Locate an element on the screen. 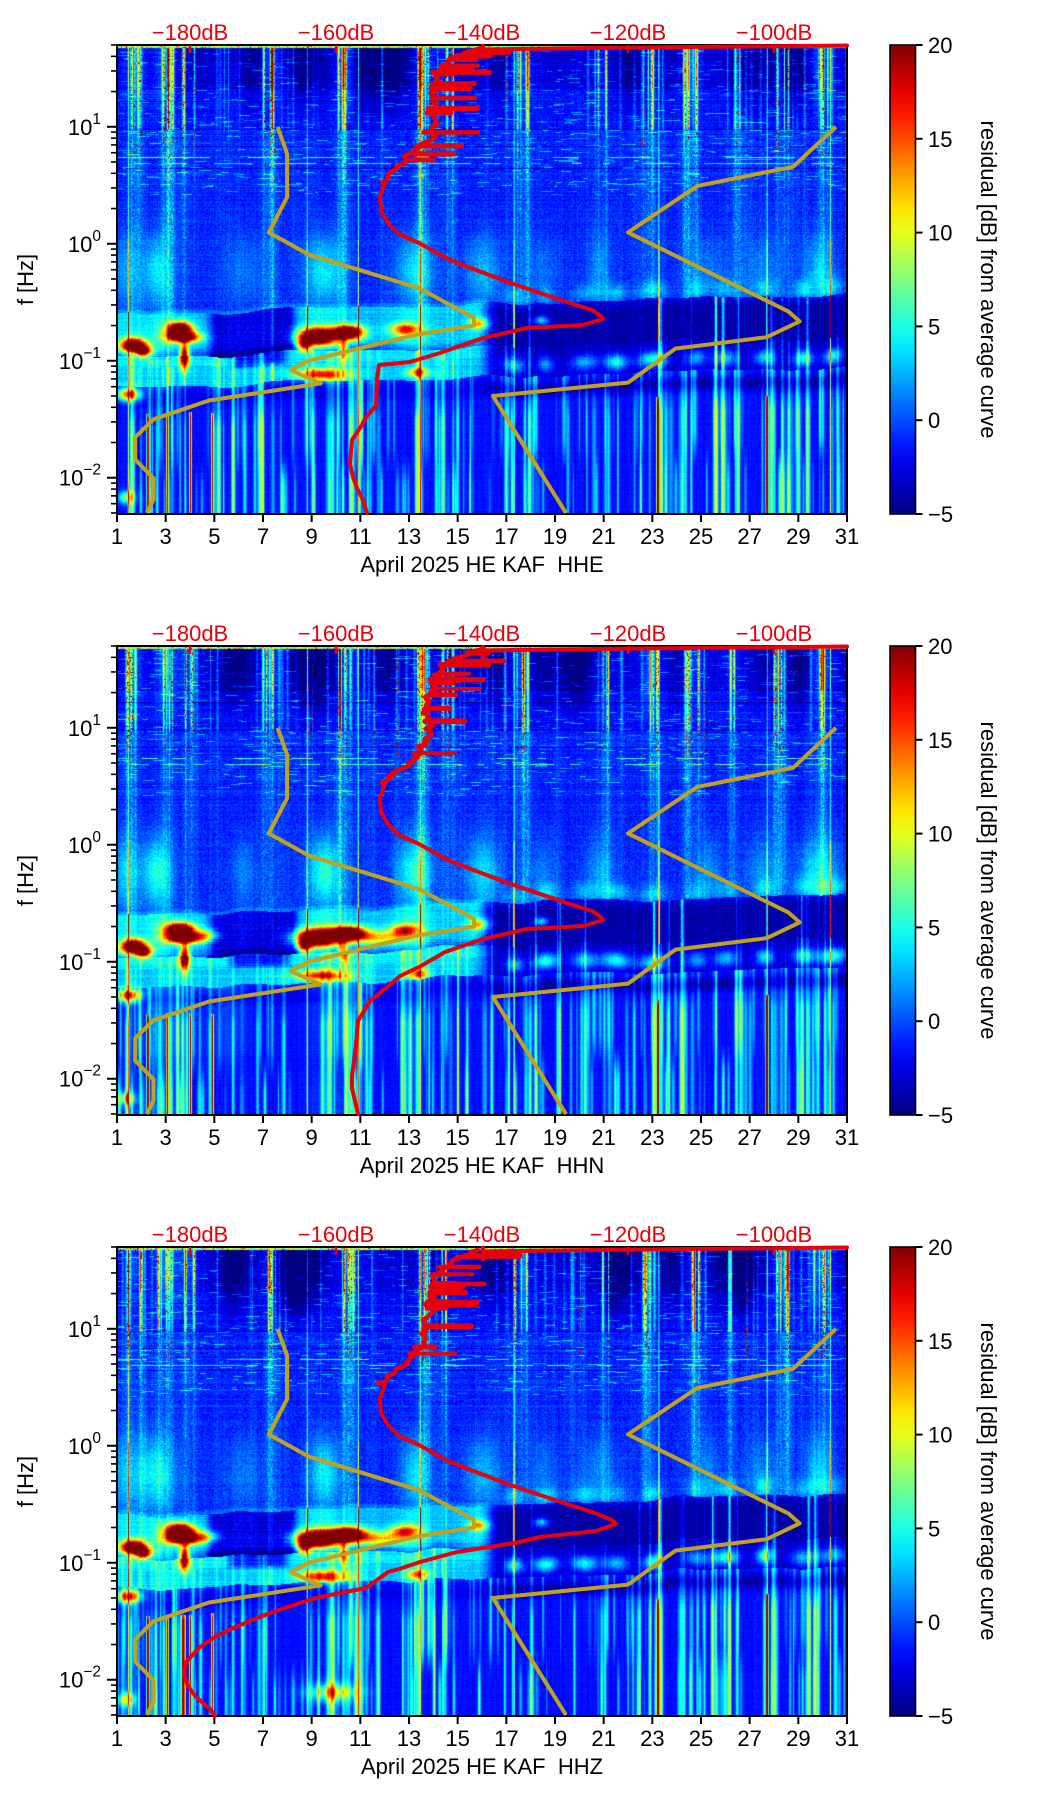 This screenshot has width=1052, height=1806. svg-text: April 2025 HE KAF HHN is located at coordinates (482, 1165).